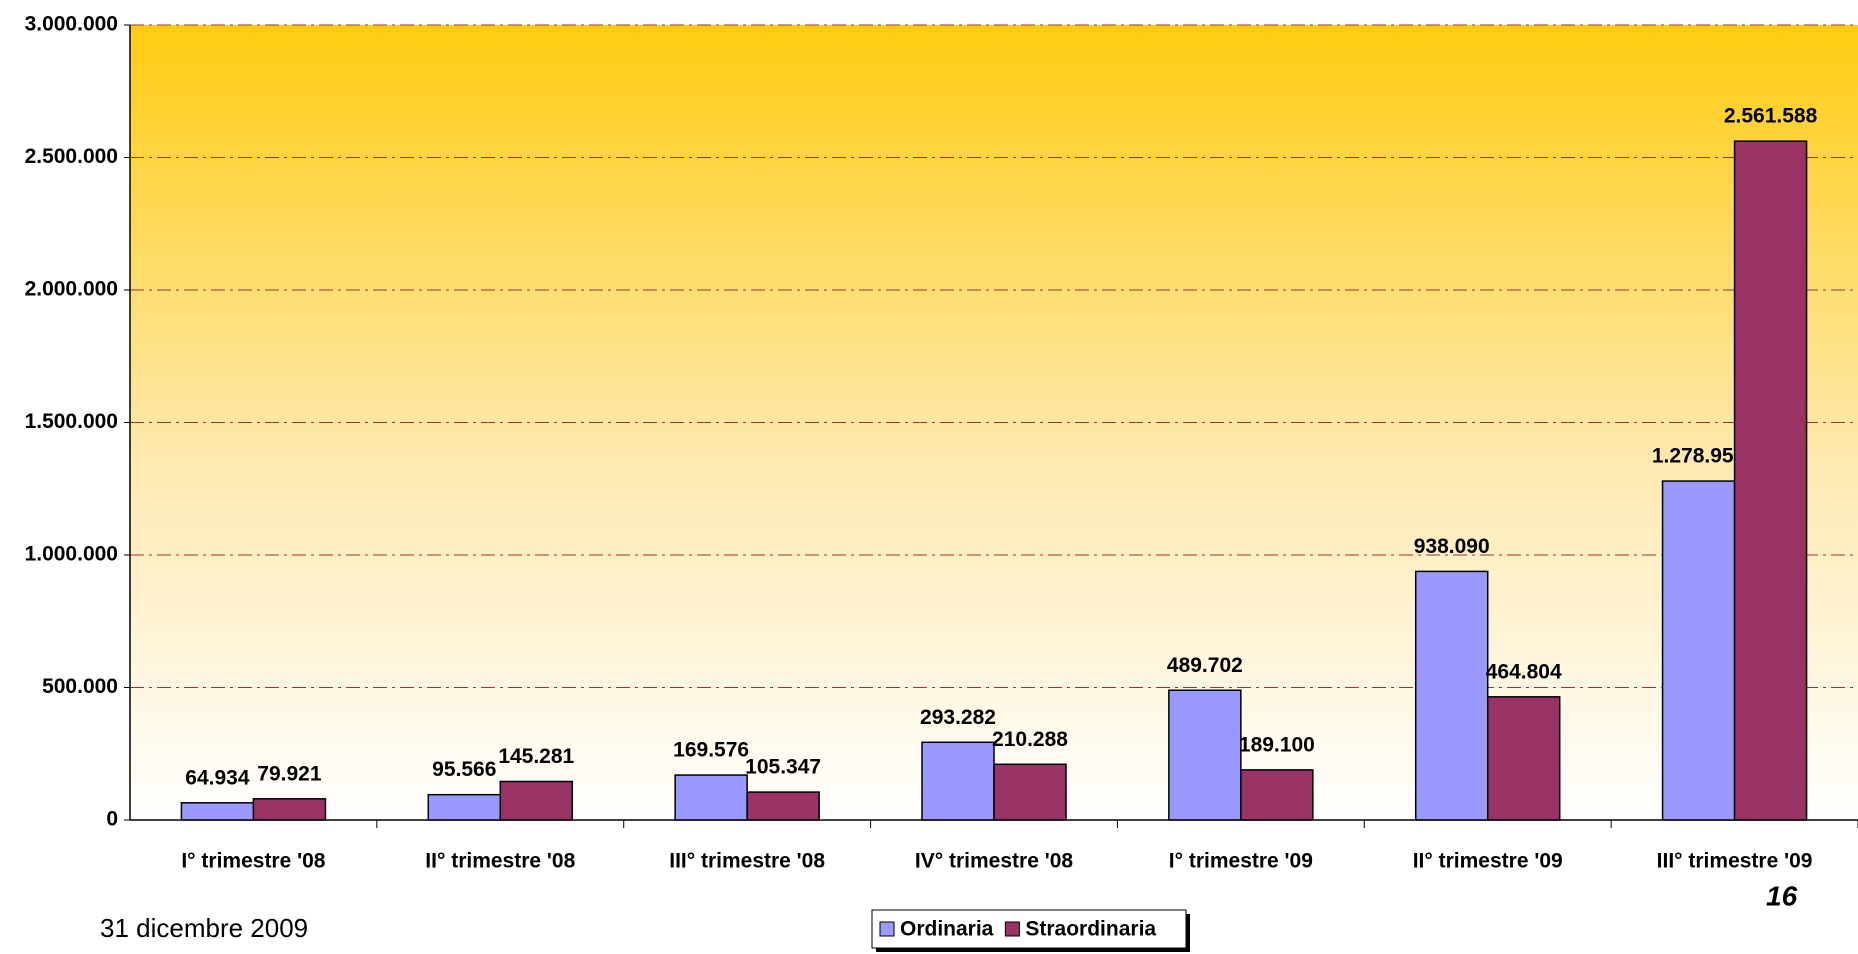 This screenshot has width=1858, height=954. Describe the element at coordinates (71, 289) in the screenshot. I see `y-tick-label: 2.000.000` at that location.